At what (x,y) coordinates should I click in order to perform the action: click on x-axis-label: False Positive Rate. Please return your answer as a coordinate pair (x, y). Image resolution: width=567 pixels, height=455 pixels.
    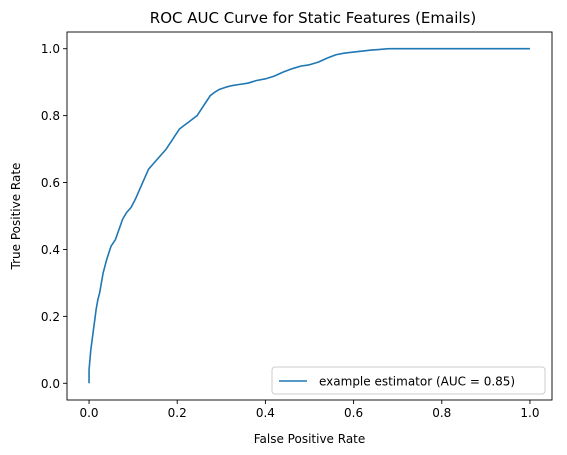
    Looking at the image, I should click on (310, 439).